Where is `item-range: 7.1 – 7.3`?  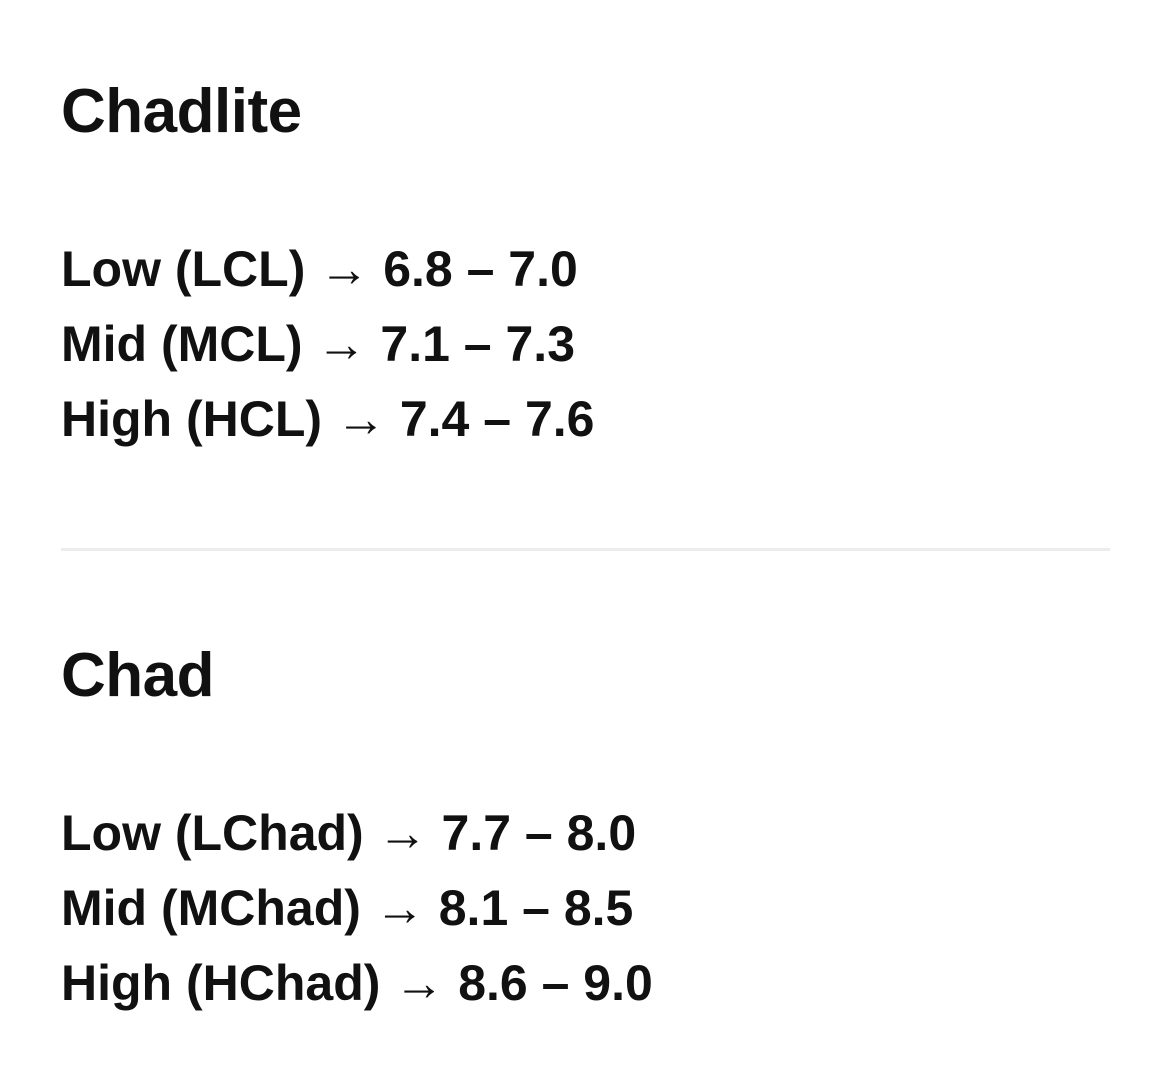 item-range: 7.1 – 7.3 is located at coordinates (477, 344).